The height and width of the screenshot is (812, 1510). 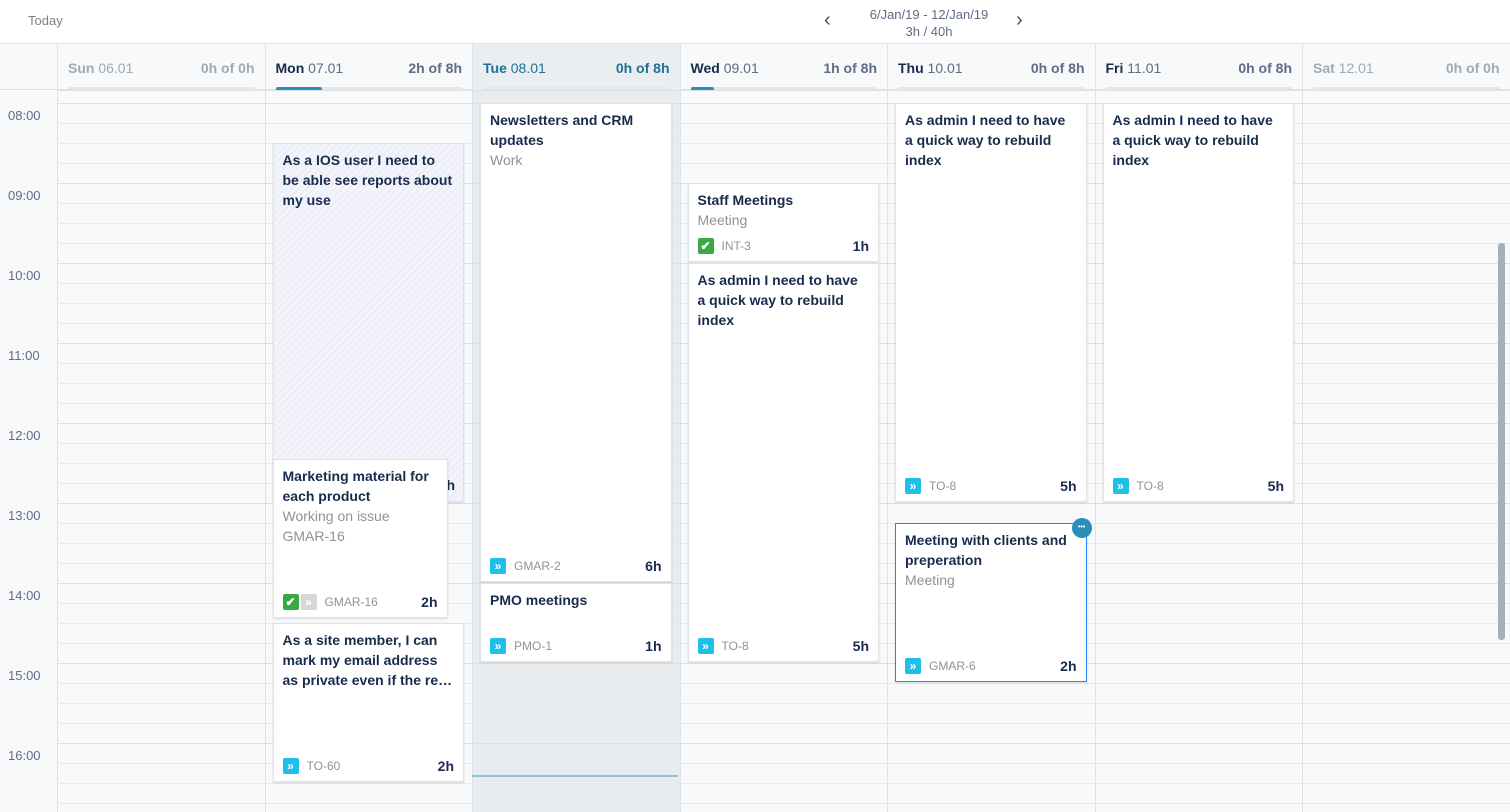 What do you see at coordinates (1081, 528) in the screenshot?
I see `more-dots-icon: •••` at bounding box center [1081, 528].